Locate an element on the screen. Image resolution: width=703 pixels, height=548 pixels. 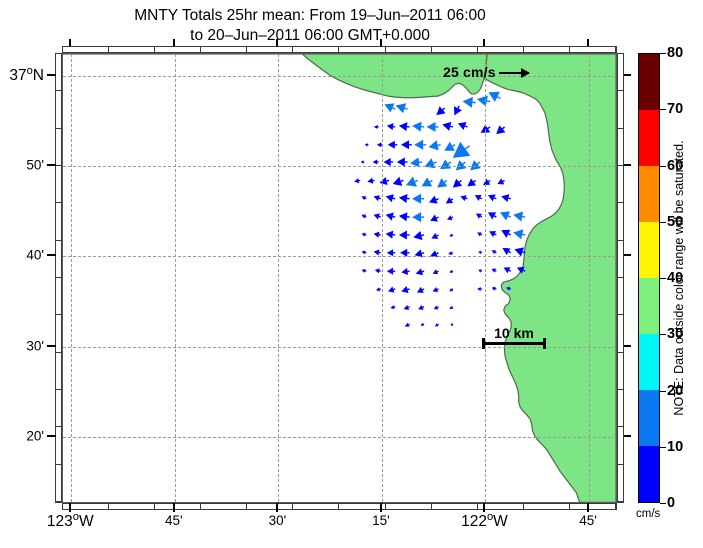
reference-vector-legend: 25 cm/s is located at coordinates (486, 72).